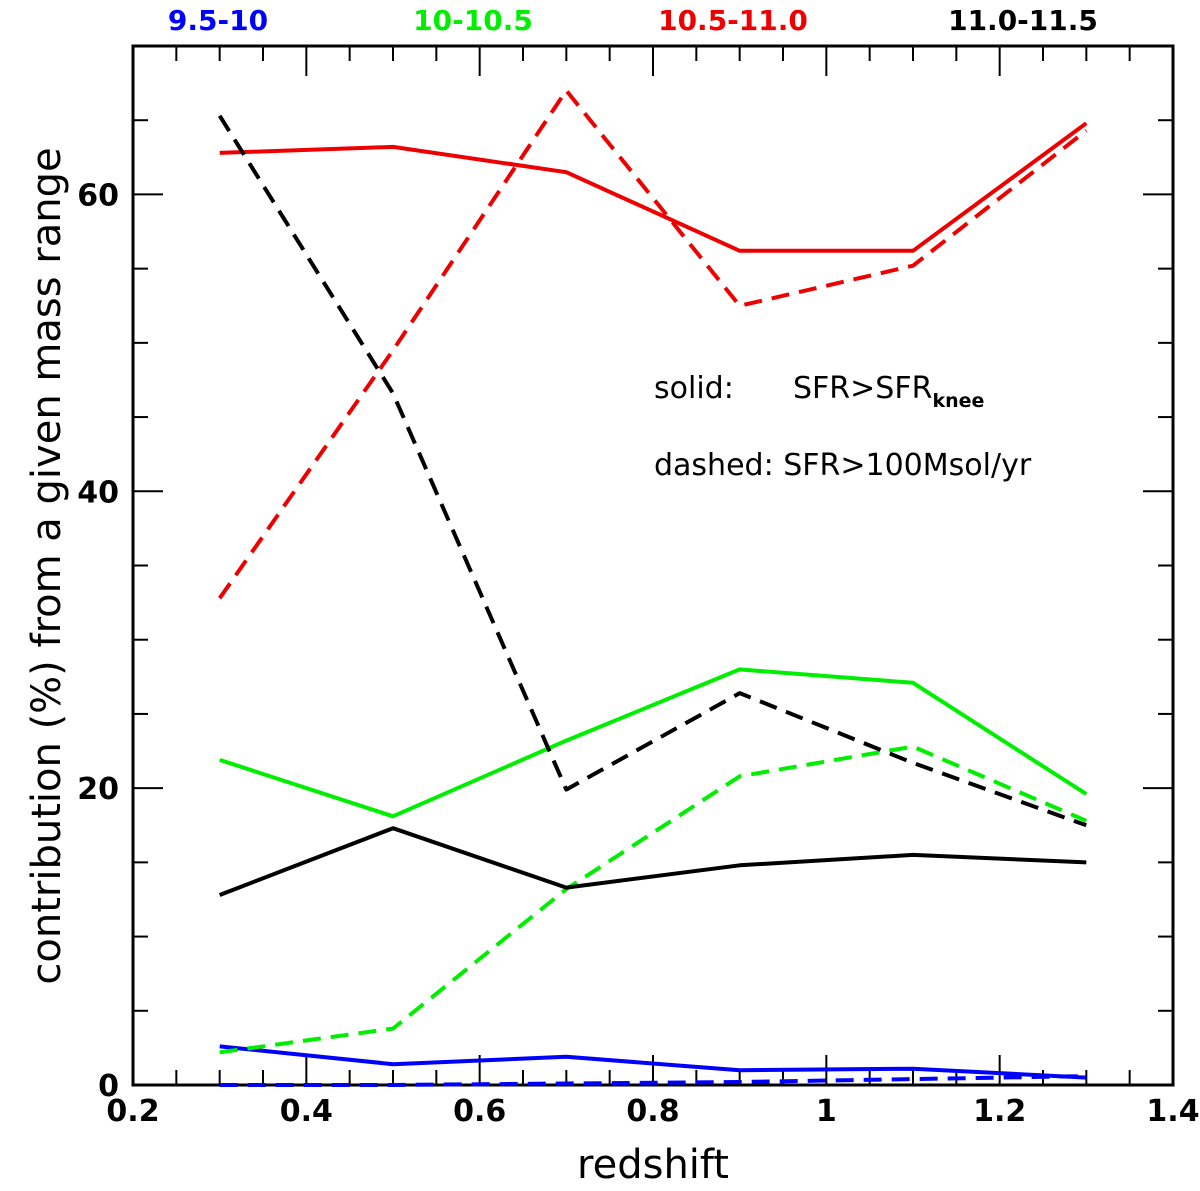 This screenshot has width=1200, height=1191. I want to click on y-tick-label-0: 0, so click(108, 1086).